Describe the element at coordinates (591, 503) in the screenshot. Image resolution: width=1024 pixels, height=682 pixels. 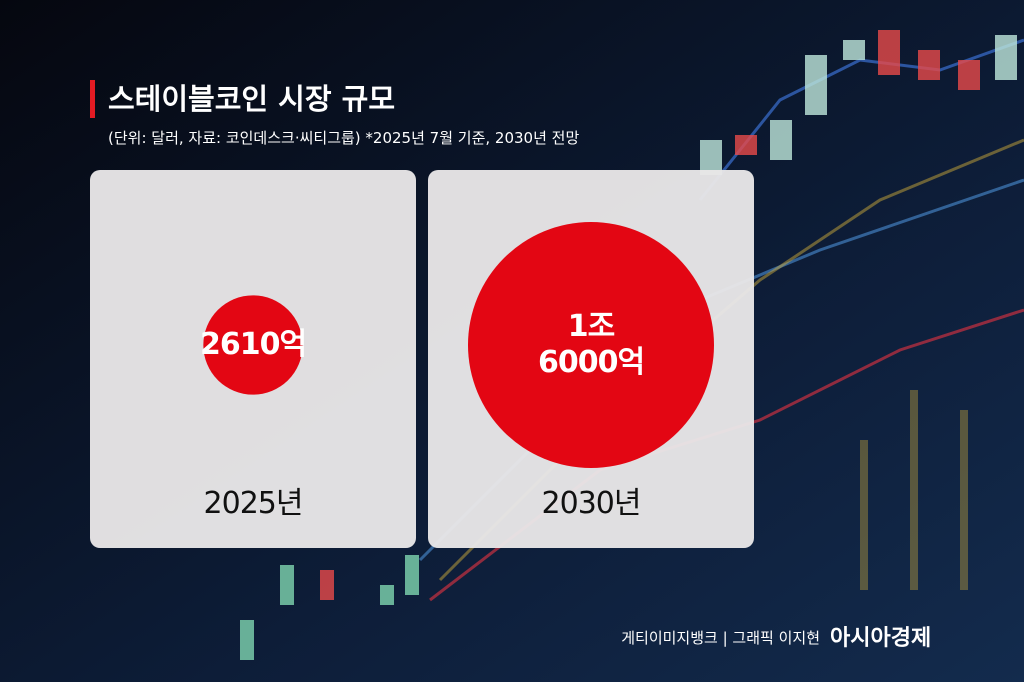
I see `category-label: 2030년` at that location.